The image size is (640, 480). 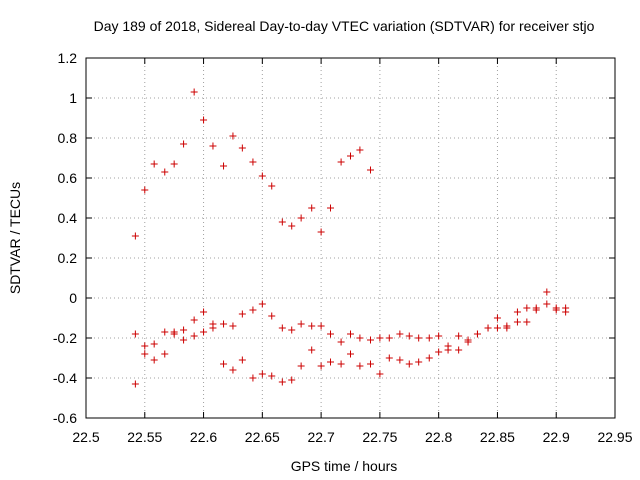 What do you see at coordinates (497, 437) in the screenshot?
I see `x-tick-label: 22.85` at bounding box center [497, 437].